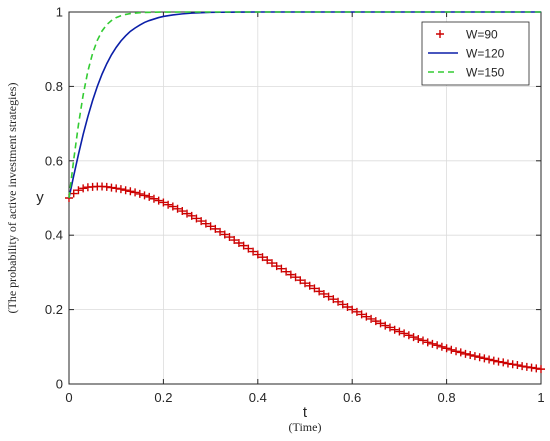 This screenshot has width=550, height=441. What do you see at coordinates (54, 160) in the screenshot?
I see `y-tick-label: 0.6` at bounding box center [54, 160].